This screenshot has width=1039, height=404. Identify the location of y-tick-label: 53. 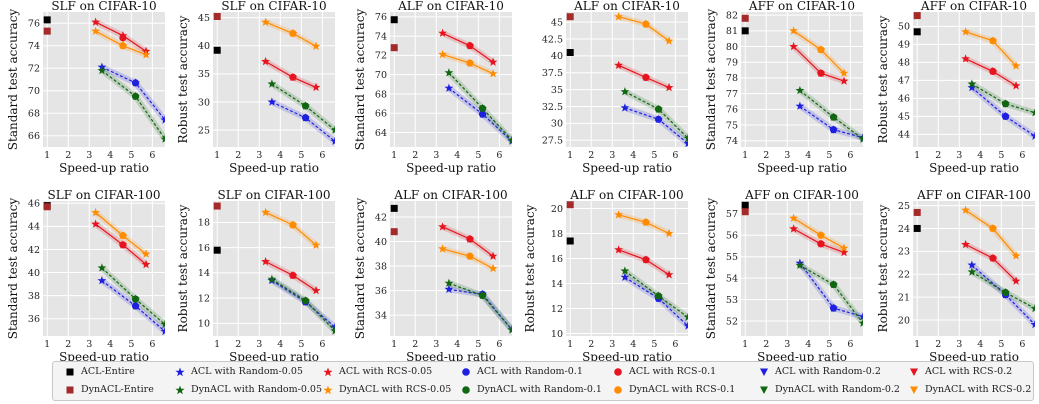
(732, 300).